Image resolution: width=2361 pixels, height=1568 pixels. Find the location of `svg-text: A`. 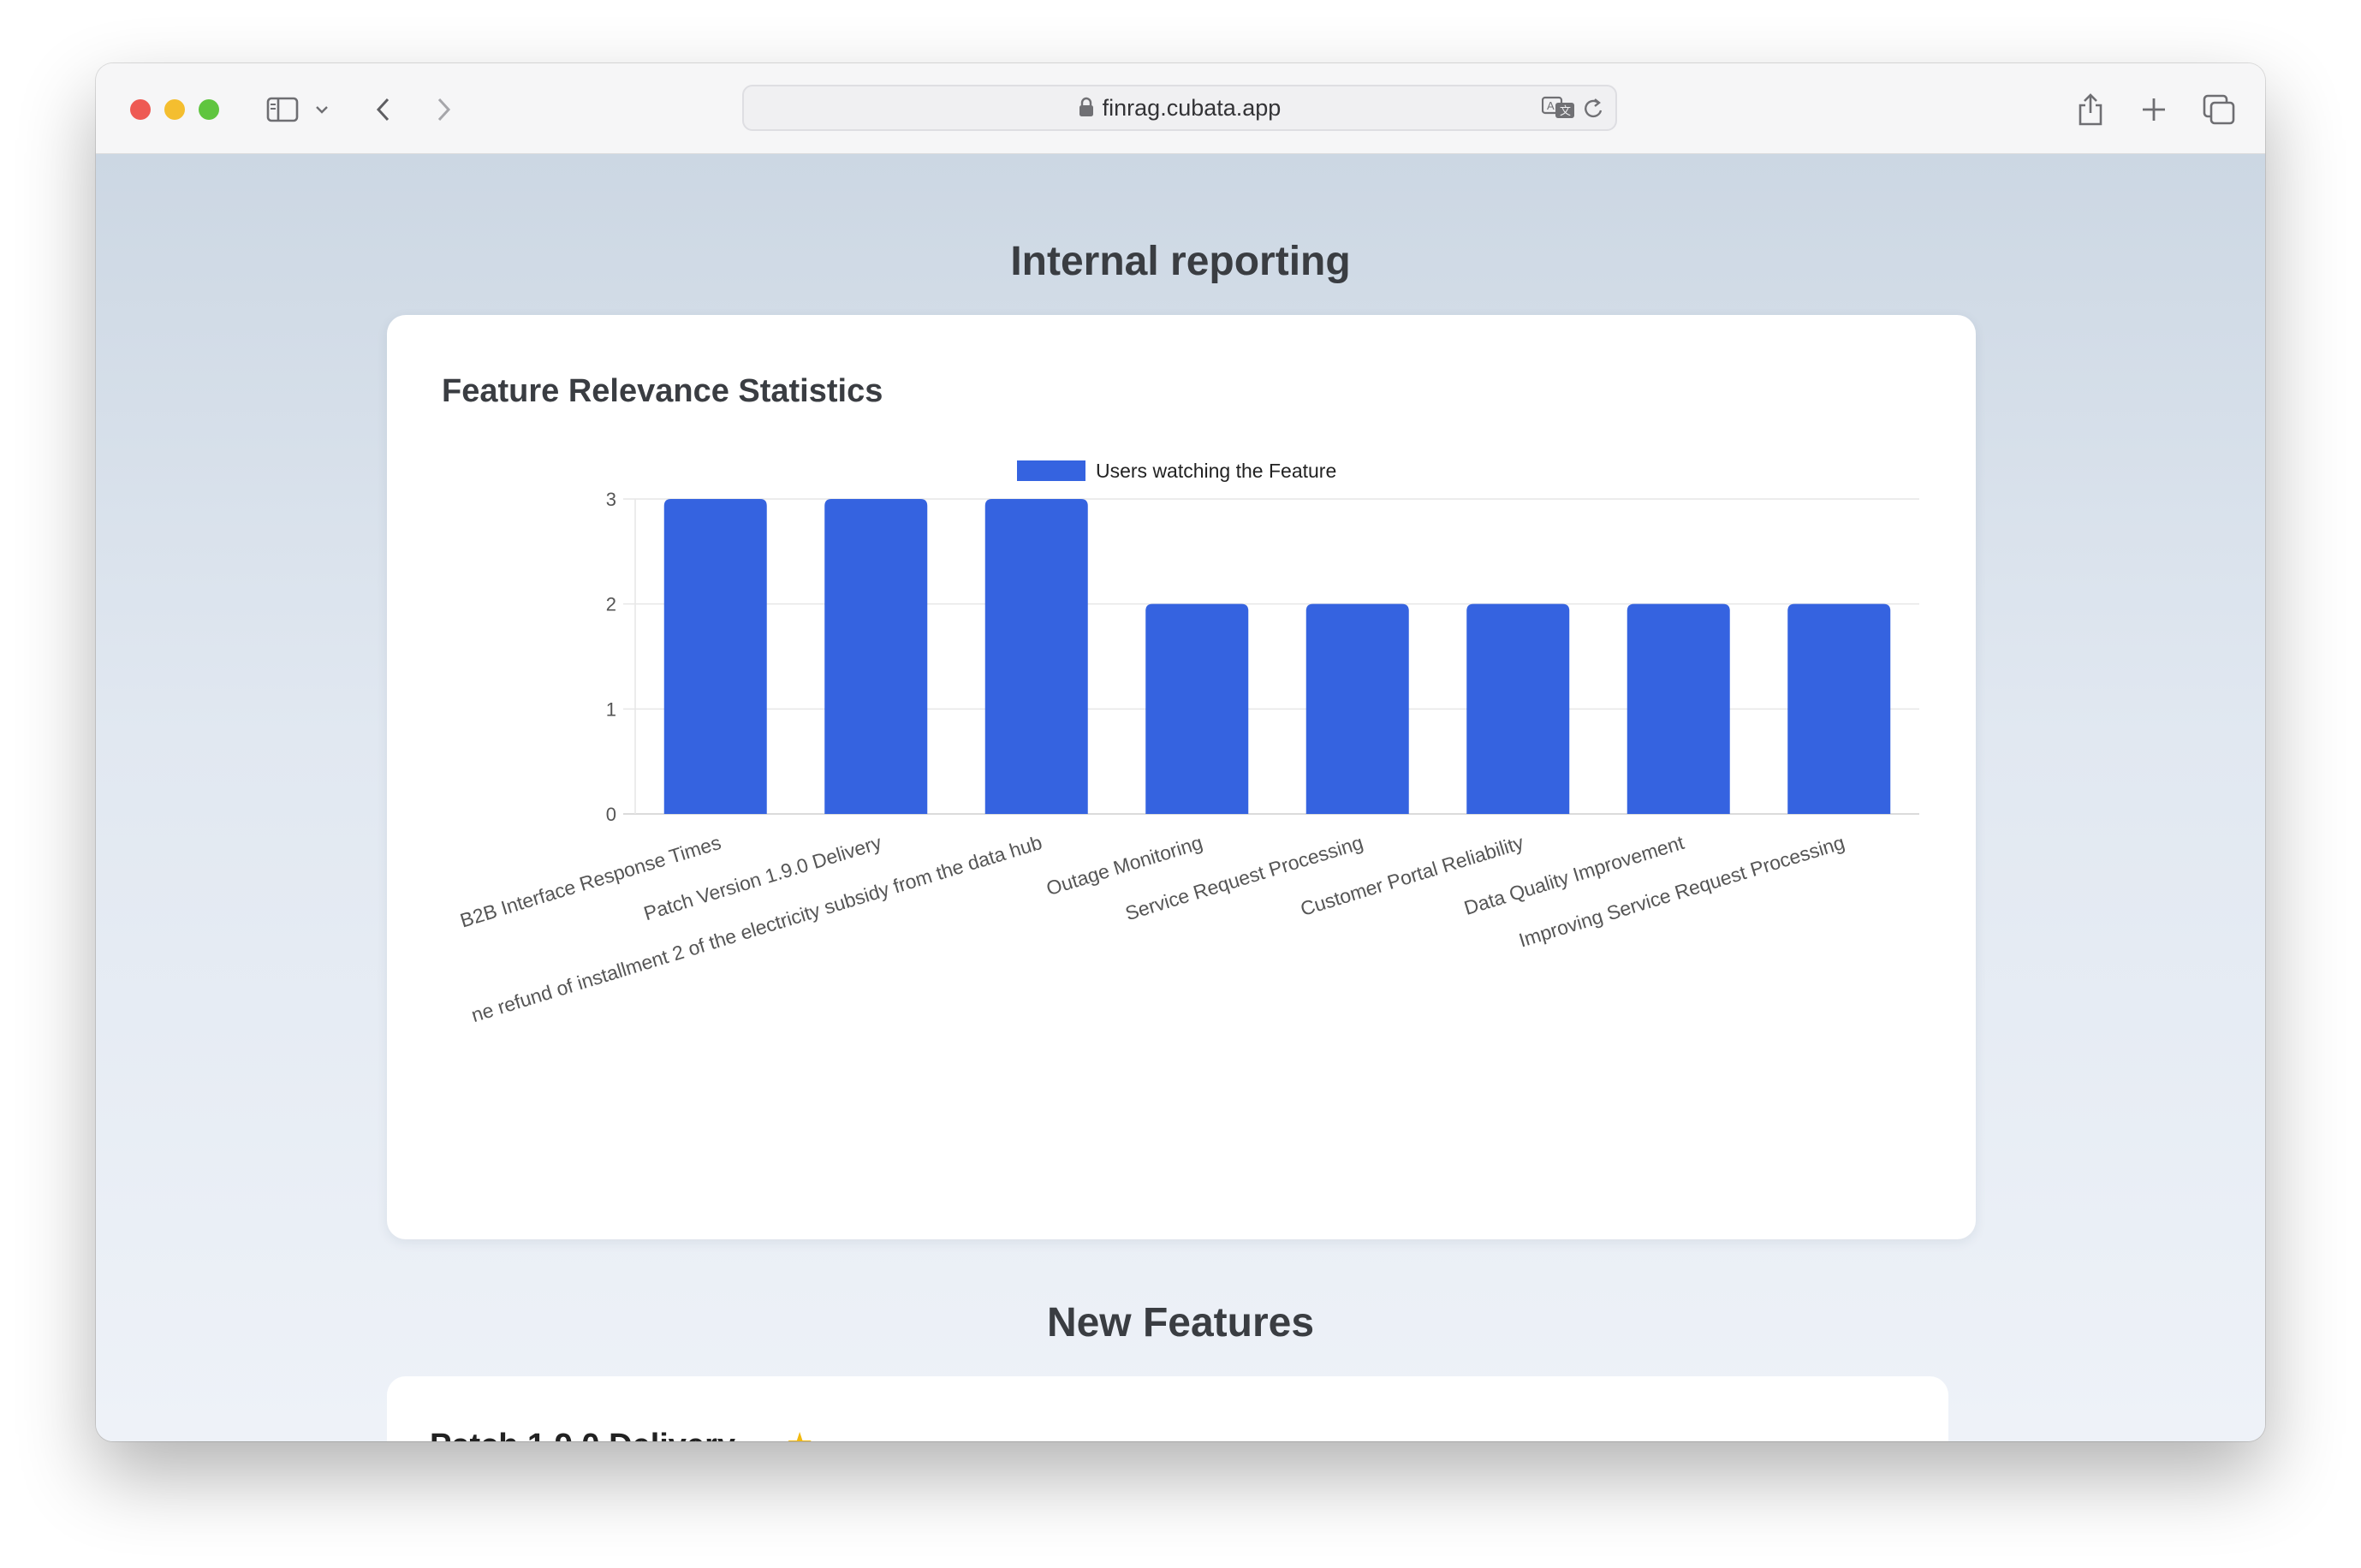

svg-text: A is located at coordinates (1551, 105).